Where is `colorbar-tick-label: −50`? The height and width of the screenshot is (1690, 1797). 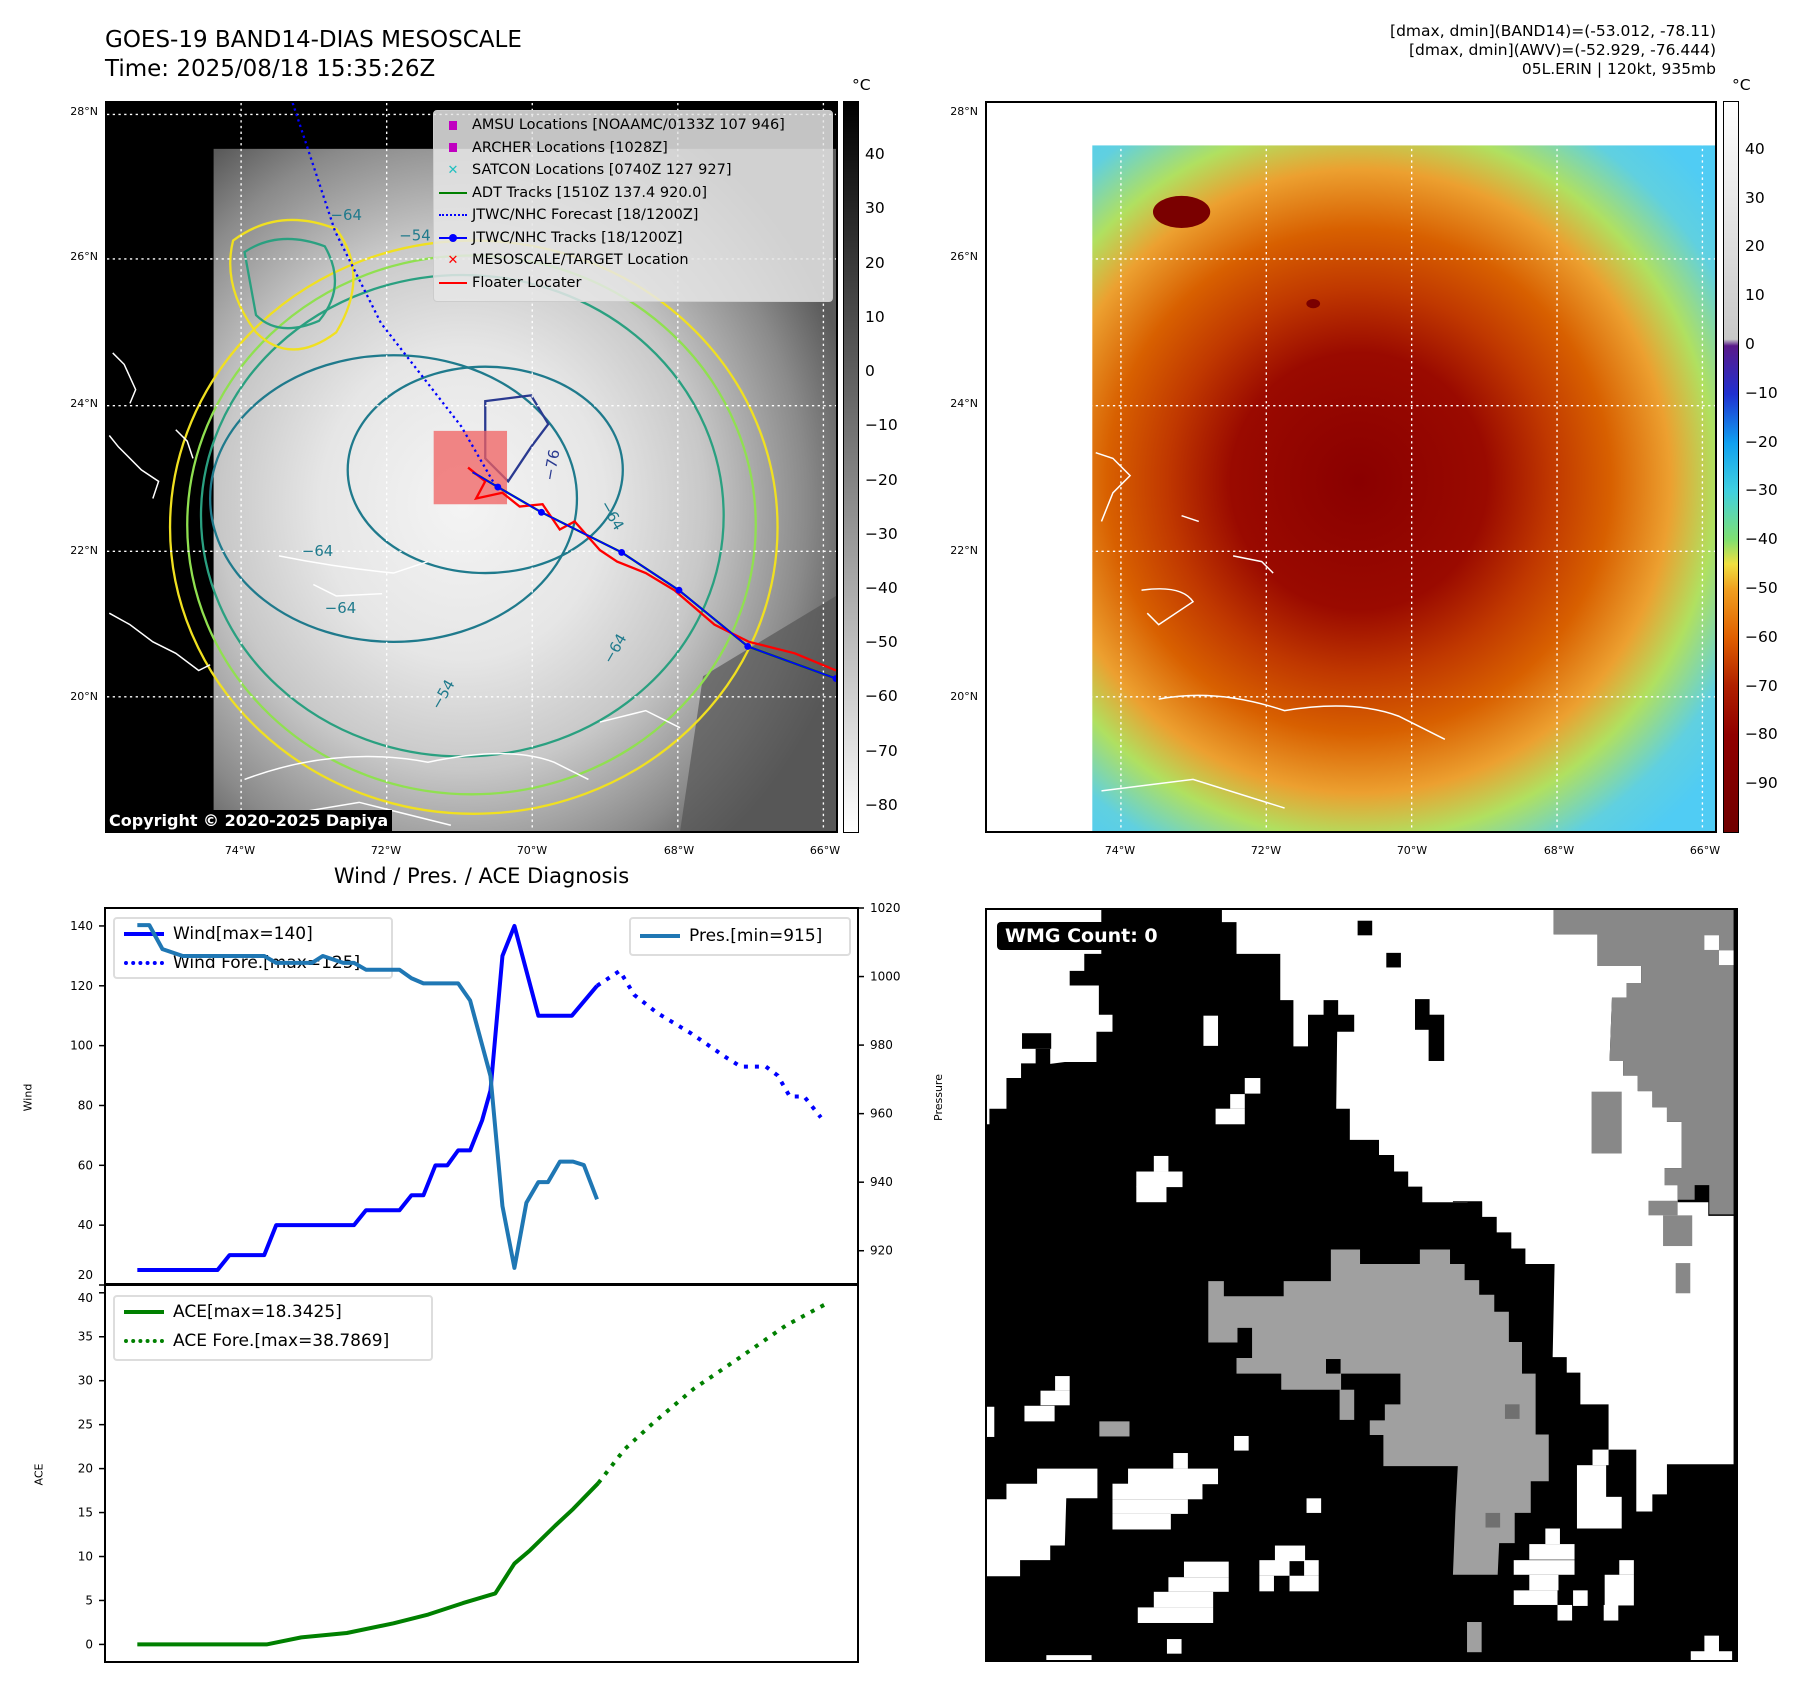
colorbar-tick-label: −50 is located at coordinates (1761, 588).